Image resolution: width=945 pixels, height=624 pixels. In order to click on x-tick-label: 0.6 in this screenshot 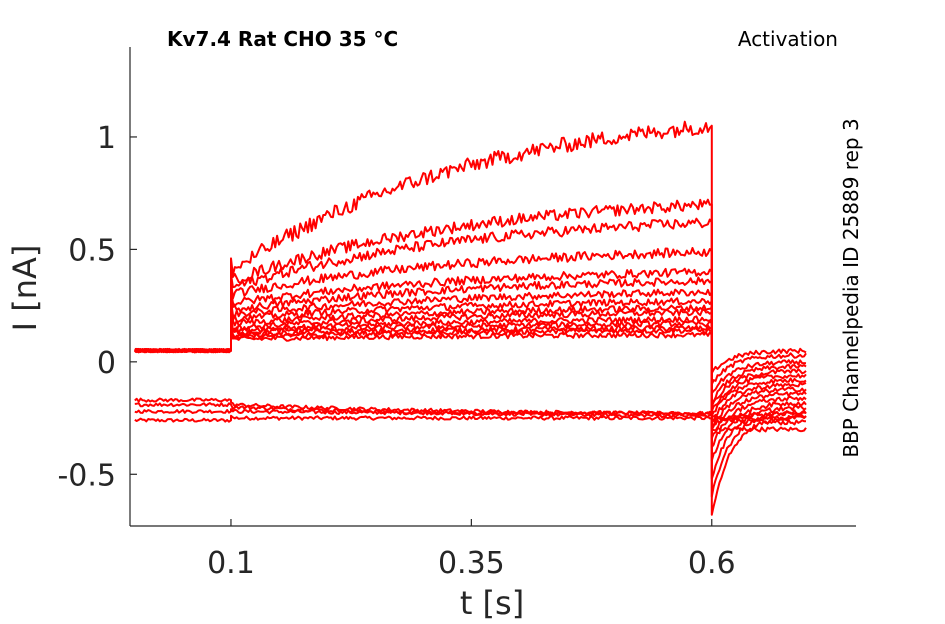, I will do `click(712, 563)`.